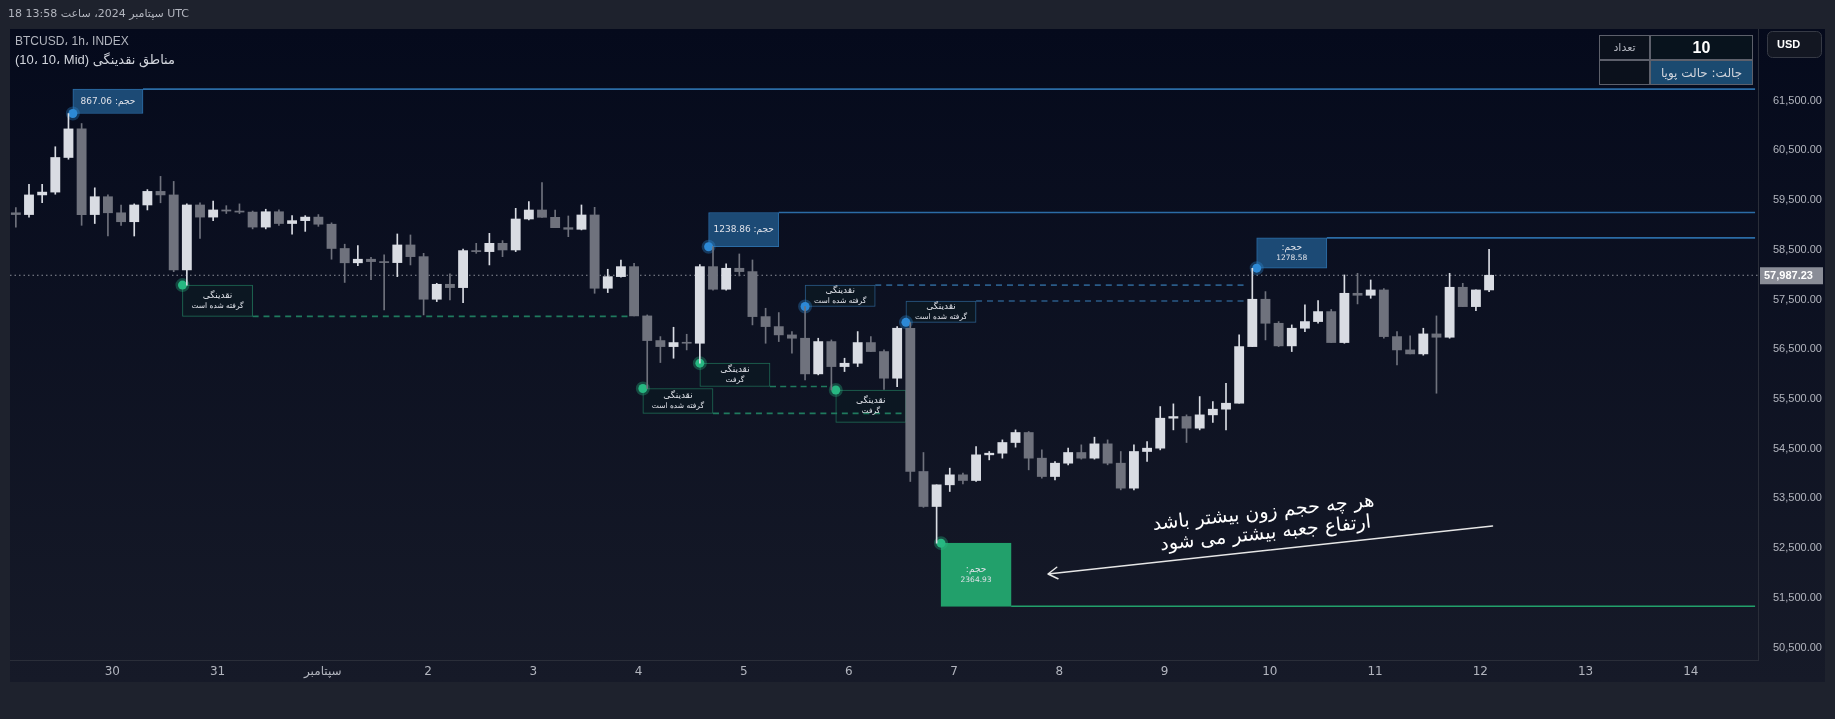 The height and width of the screenshot is (719, 1835). What do you see at coordinates (1691, 671) in the screenshot?
I see `x-tick-label: 14` at bounding box center [1691, 671].